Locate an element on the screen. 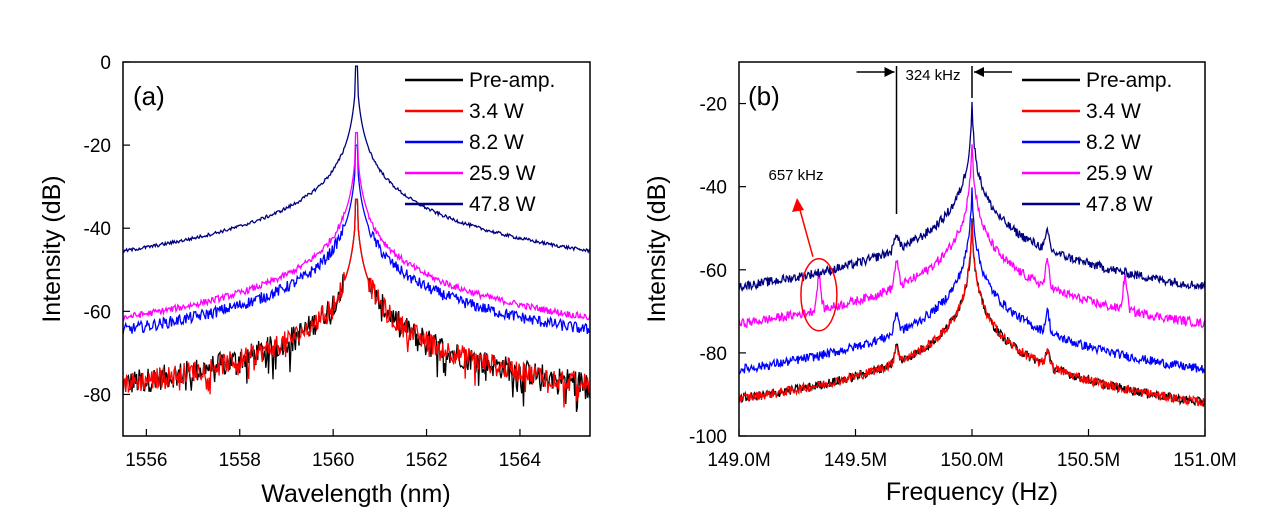 The height and width of the screenshot is (524, 1271). sideband-arrowhead is located at coordinates (798, 205).